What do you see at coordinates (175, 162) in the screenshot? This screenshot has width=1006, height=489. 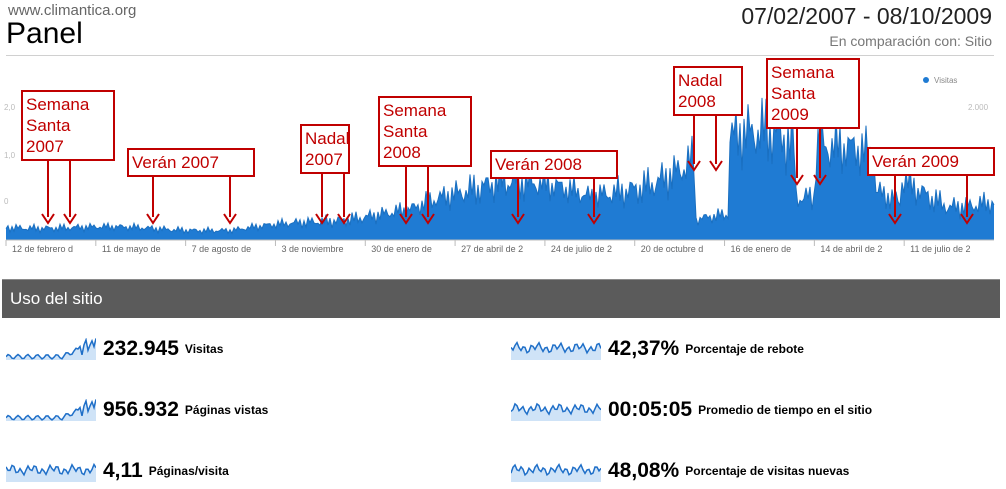 I see `annotation-text: Verán 2007` at bounding box center [175, 162].